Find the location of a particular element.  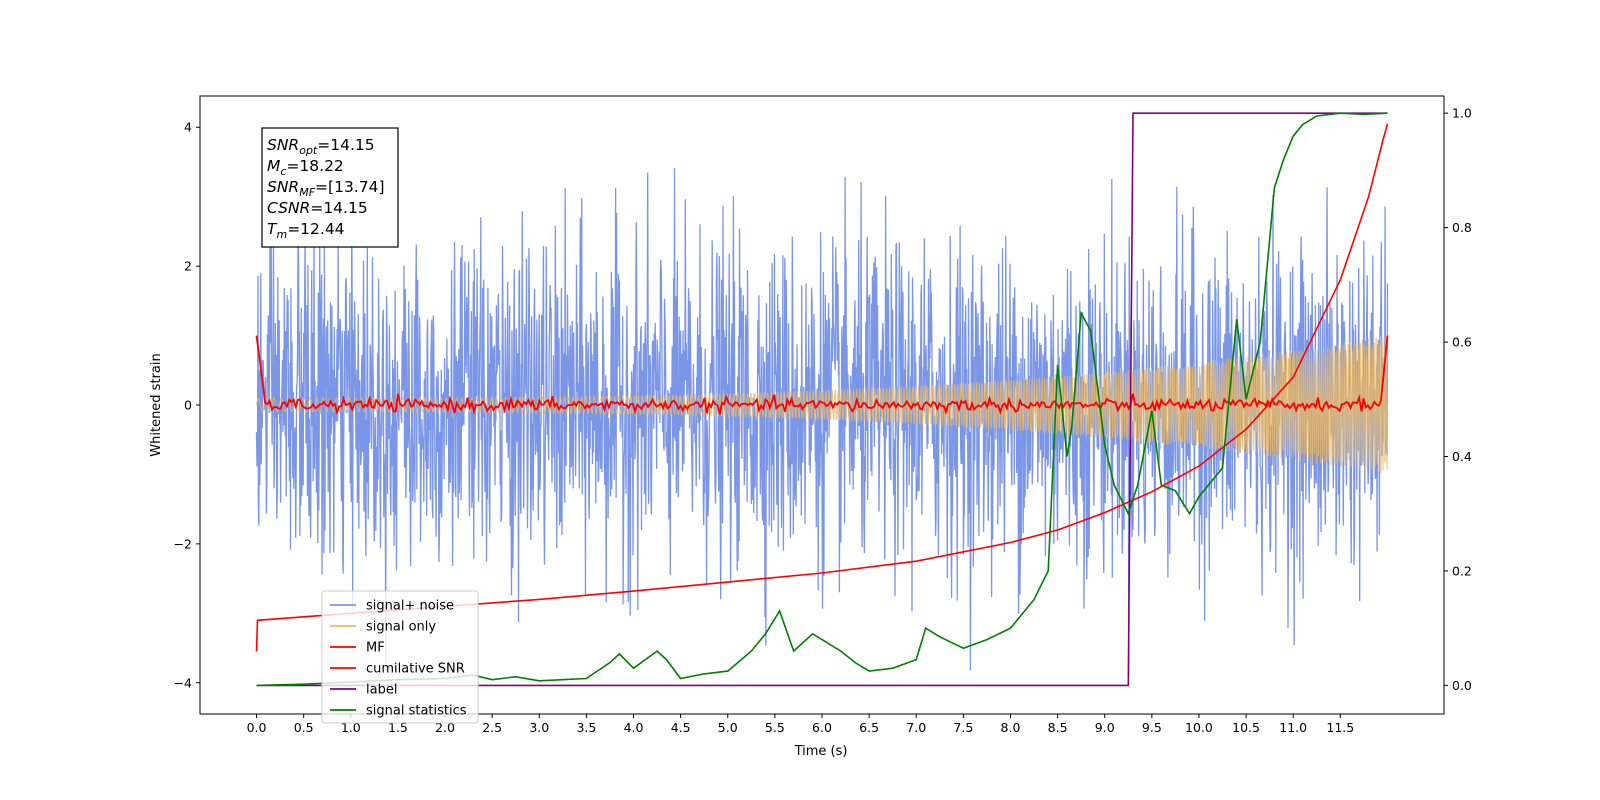

y2-tick-label: 1.0 is located at coordinates (1462, 113).